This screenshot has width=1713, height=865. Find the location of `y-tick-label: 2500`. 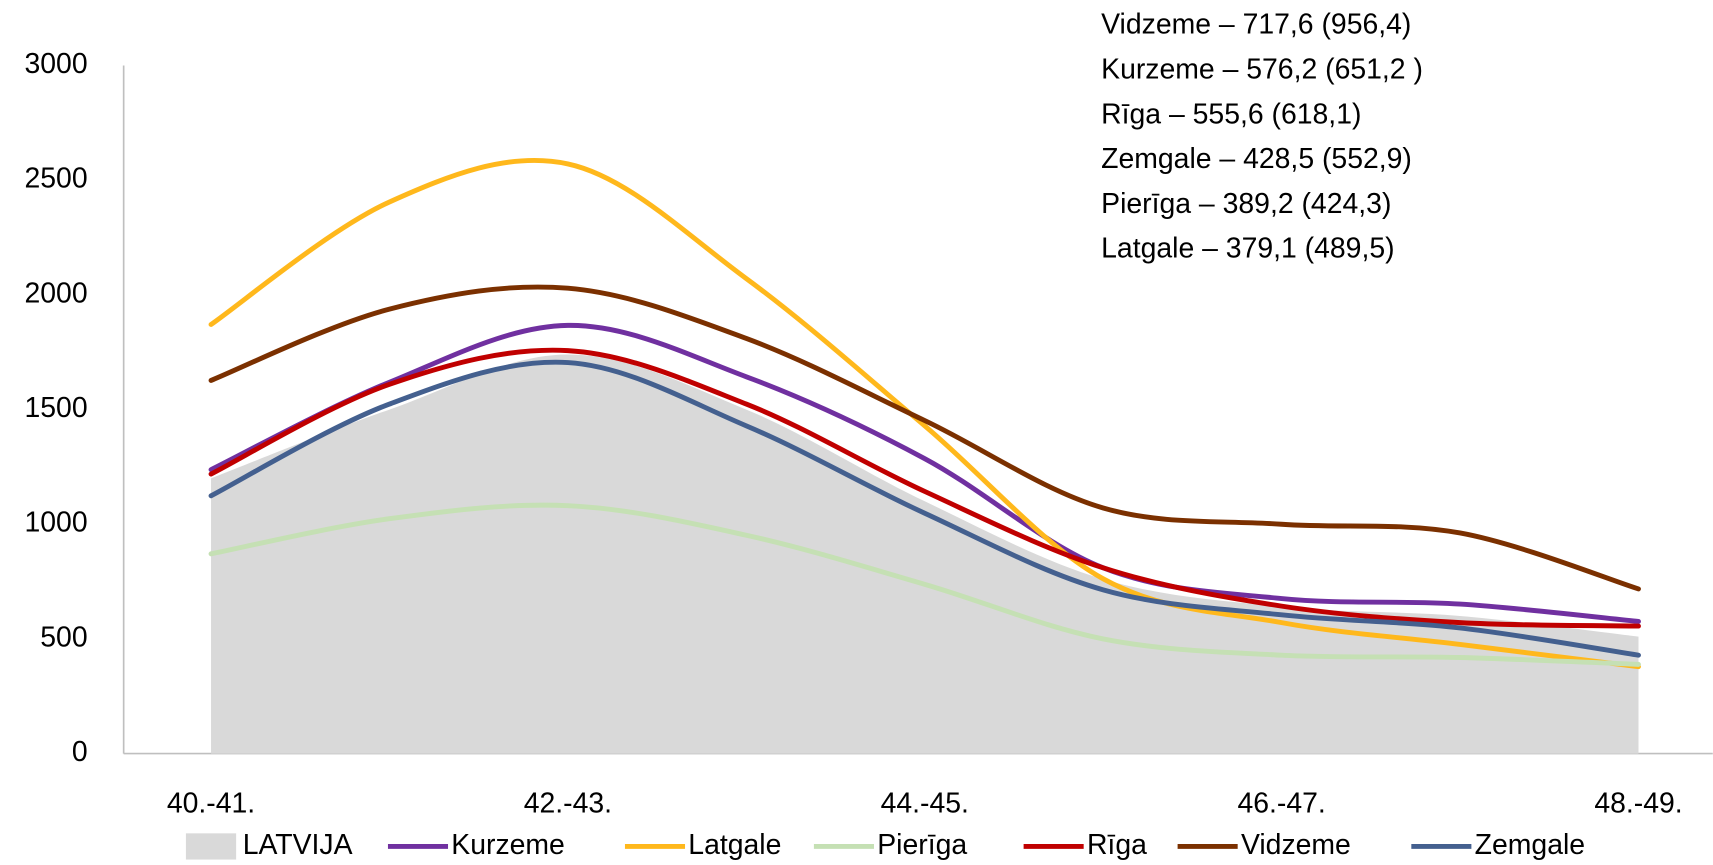

y-tick-label: 2500 is located at coordinates (55, 179).